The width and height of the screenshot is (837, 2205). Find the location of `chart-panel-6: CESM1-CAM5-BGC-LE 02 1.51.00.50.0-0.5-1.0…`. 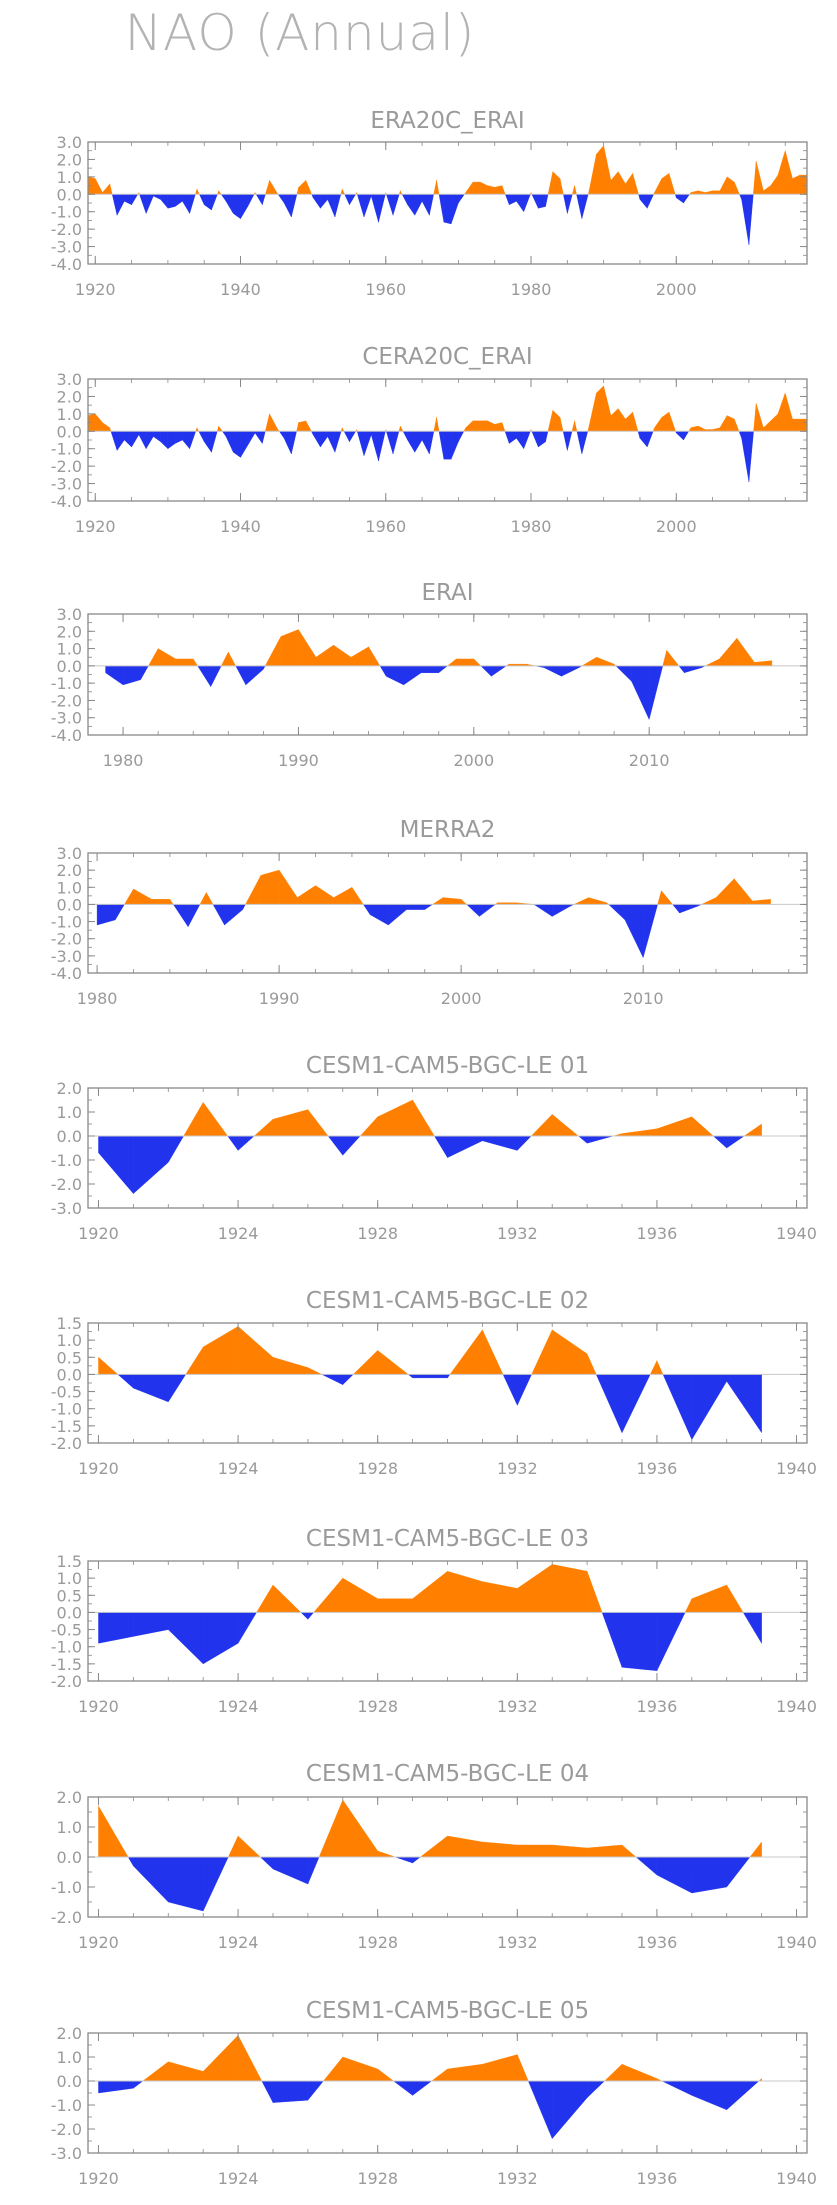

chart-panel-6: CESM1-CAM5-BGC-LE 02 1.51.00.50.0-0.5-1.0… is located at coordinates (434, 1383).